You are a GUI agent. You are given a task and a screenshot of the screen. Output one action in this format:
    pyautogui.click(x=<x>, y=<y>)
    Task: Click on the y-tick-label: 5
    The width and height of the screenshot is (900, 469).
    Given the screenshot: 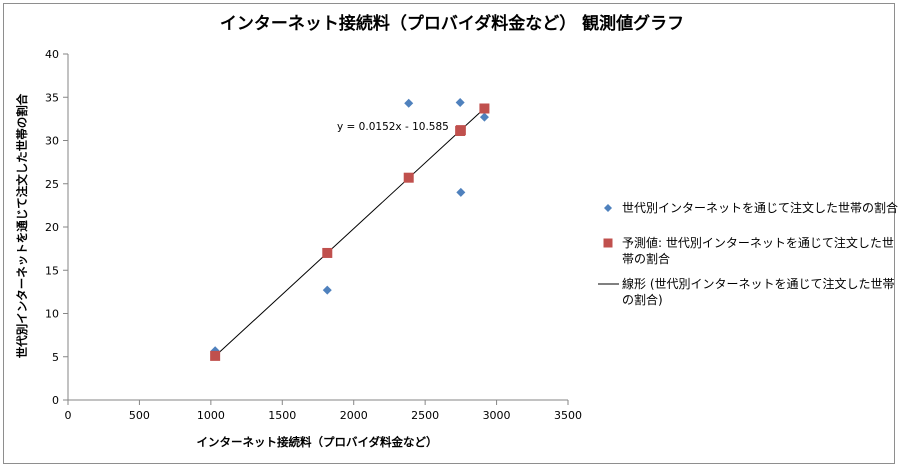 What is the action you would take?
    pyautogui.click(x=55, y=357)
    